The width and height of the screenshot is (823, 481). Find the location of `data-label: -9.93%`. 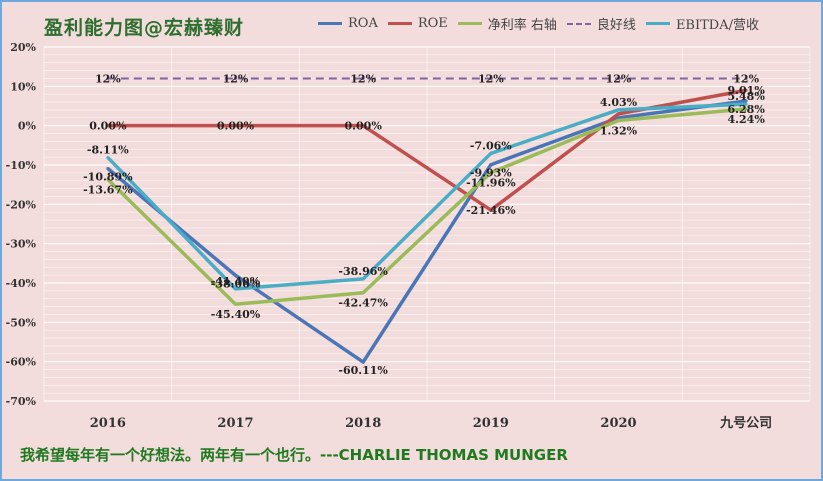

data-label: -9.93% is located at coordinates (491, 173).